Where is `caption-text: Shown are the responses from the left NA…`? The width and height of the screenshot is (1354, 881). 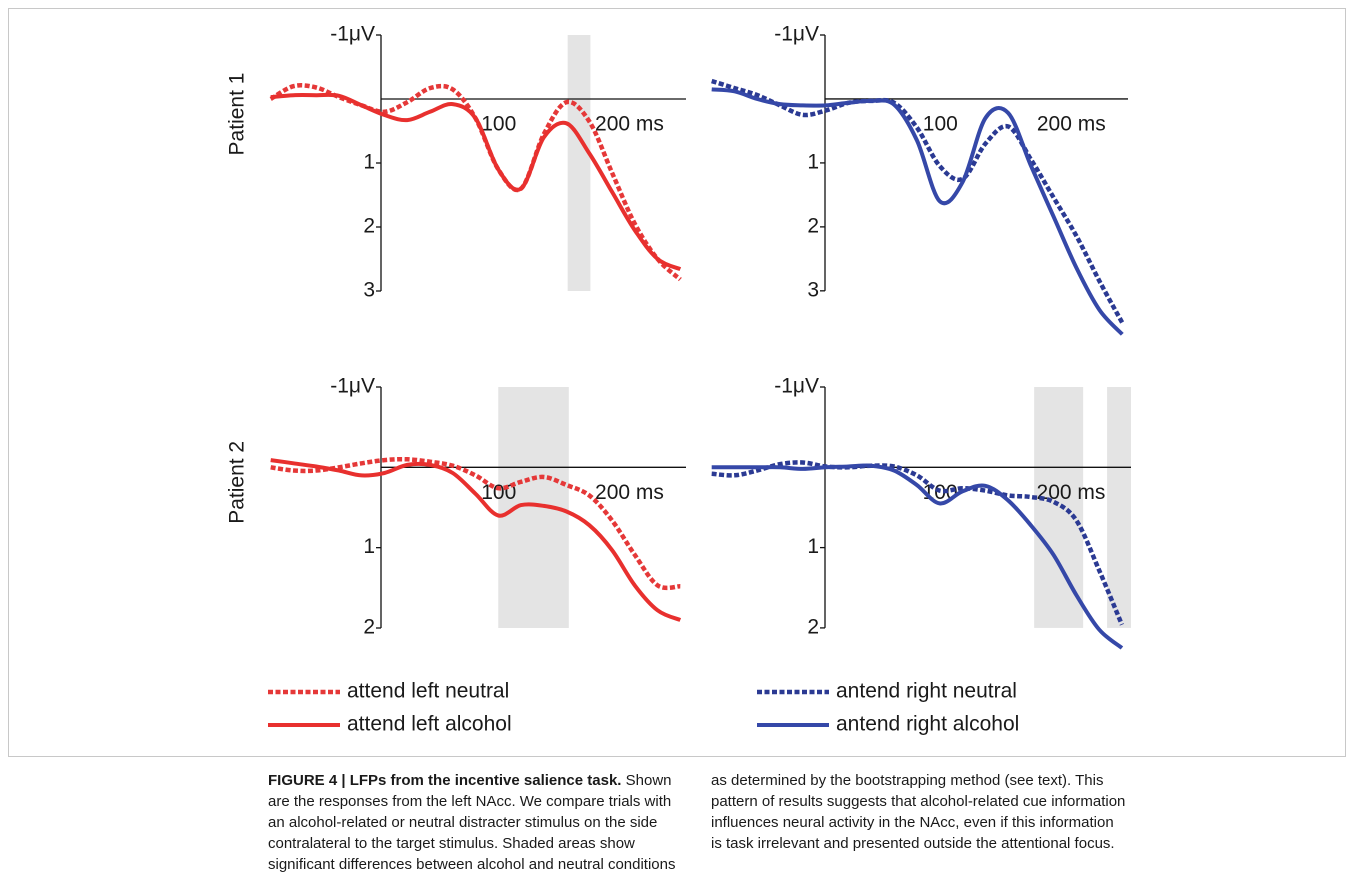
caption-text: Shown are the responses from the left NA… is located at coordinates (697, 822).